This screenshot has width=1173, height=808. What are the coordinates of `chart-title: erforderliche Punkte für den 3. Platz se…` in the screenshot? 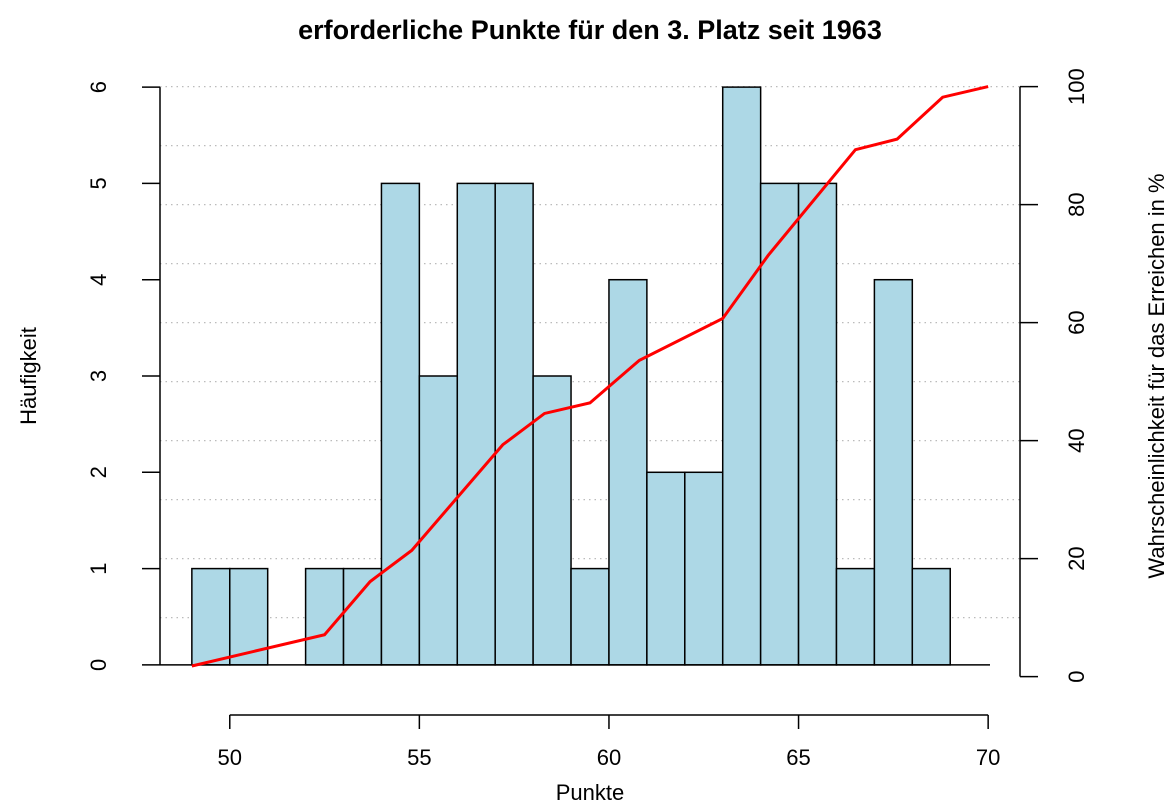 It's located at (590, 30).